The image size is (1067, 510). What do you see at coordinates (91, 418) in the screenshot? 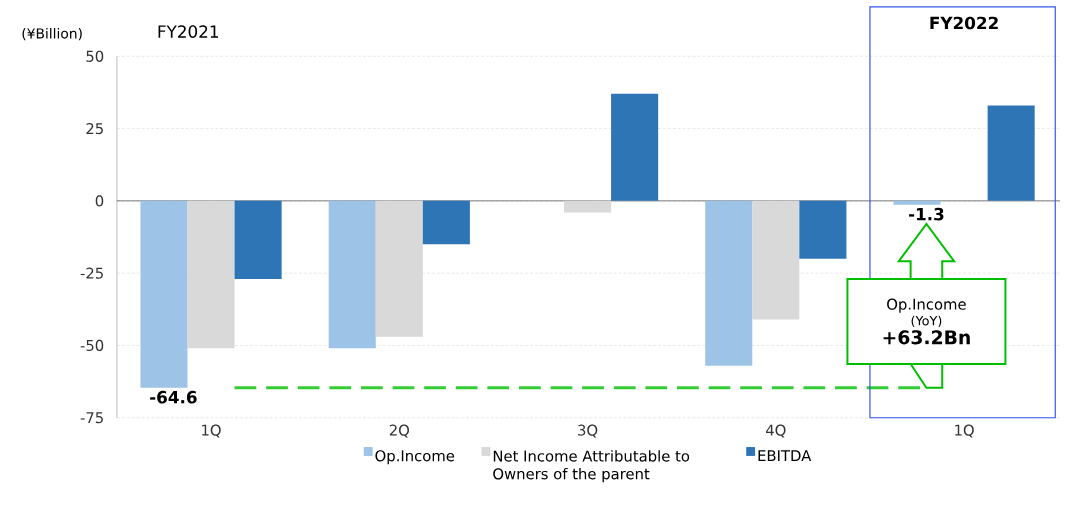
I see `y-tick-label: -75` at bounding box center [91, 418].